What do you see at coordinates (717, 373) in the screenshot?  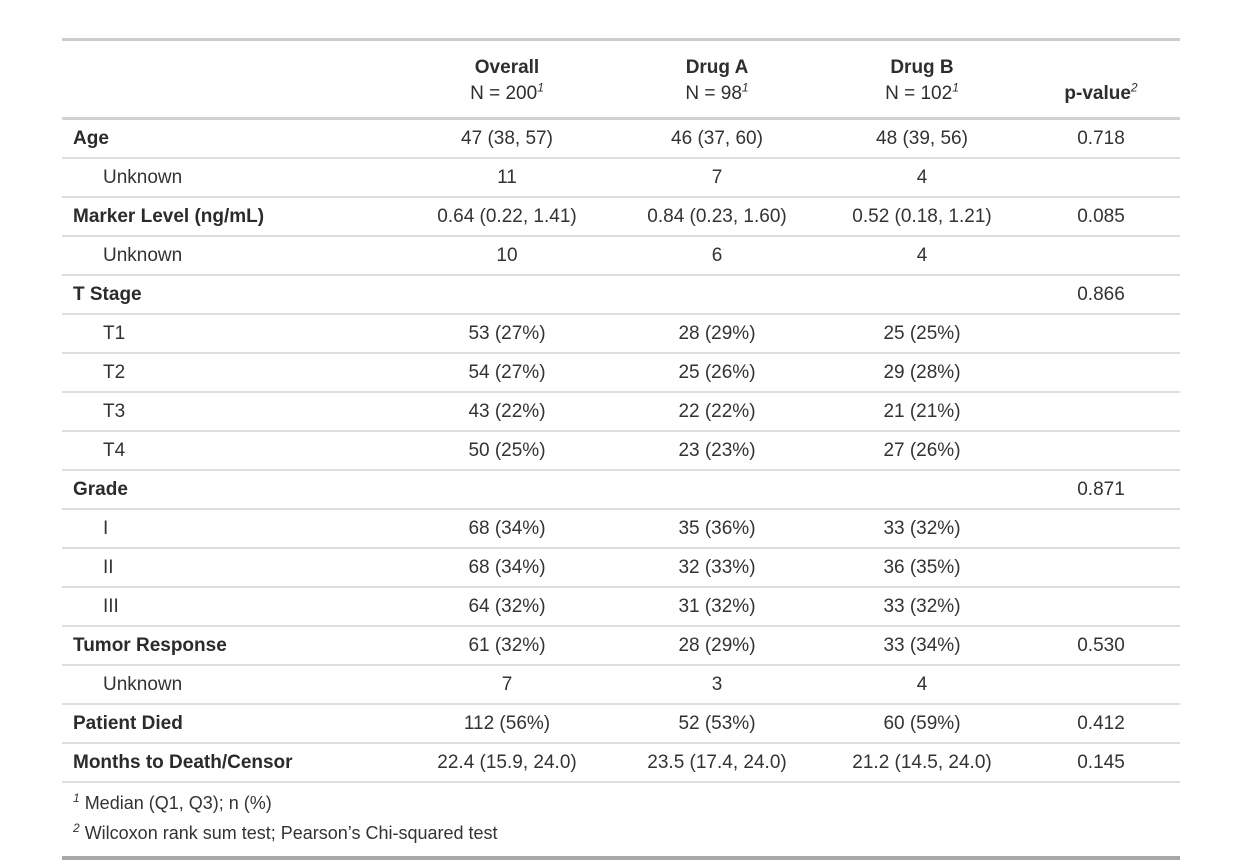 I see `drug-a-cell: 25 (26%)` at bounding box center [717, 373].